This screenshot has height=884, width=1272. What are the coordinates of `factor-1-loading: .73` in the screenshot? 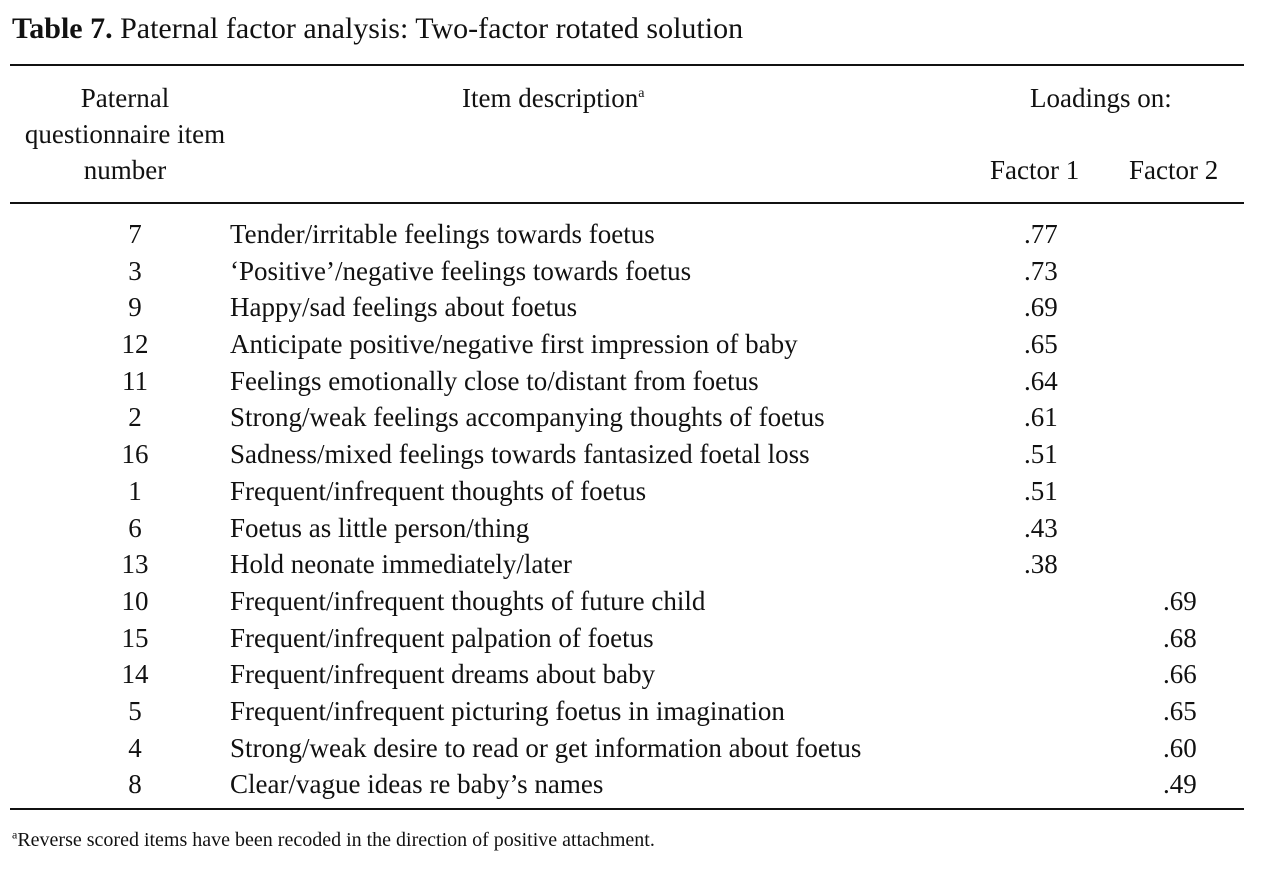 It's located at (1041, 270).